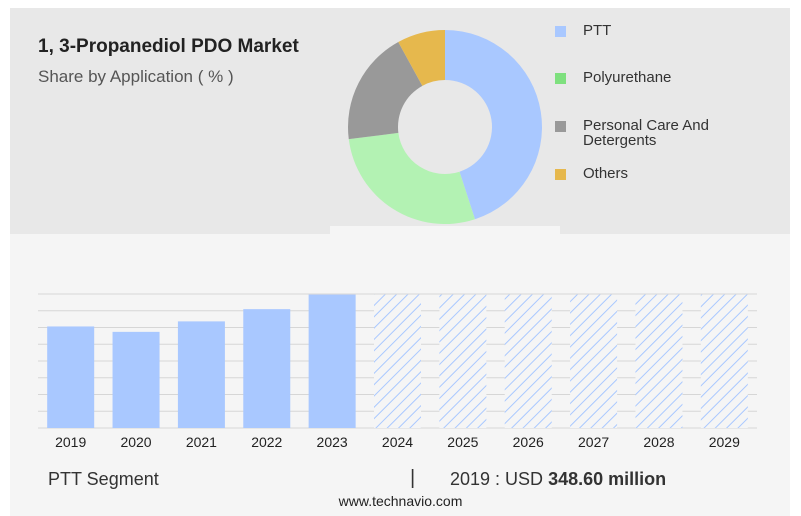  Describe the element at coordinates (136, 379) in the screenshot. I see `bar-2020` at that location.